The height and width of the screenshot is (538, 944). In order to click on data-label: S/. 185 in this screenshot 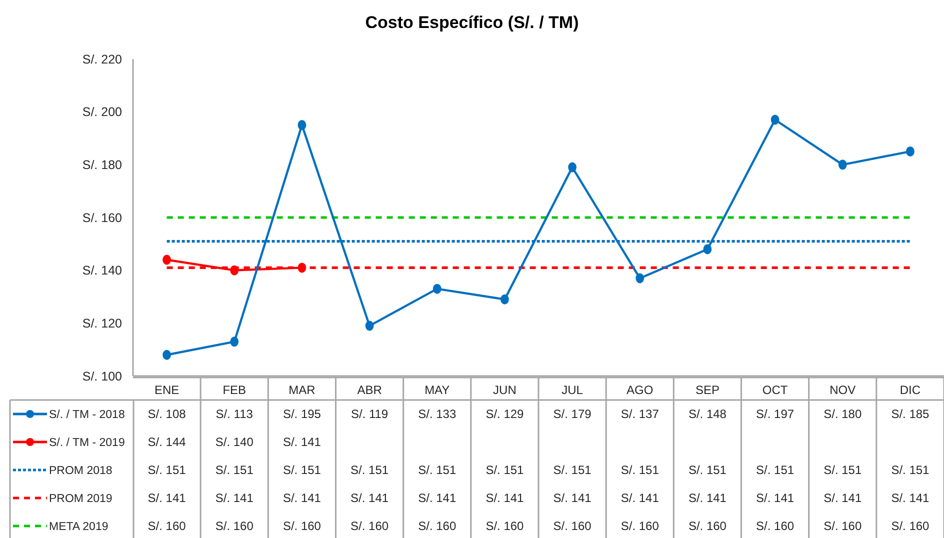, I will do `click(910, 414)`.